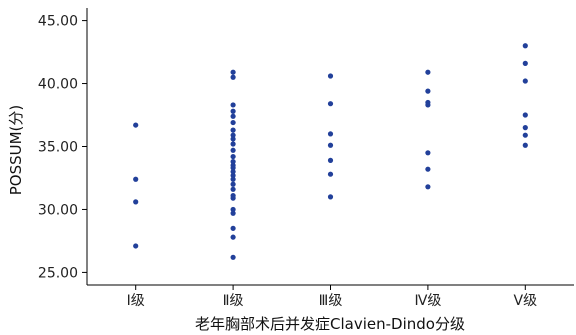 The width and height of the screenshot is (576, 335). What do you see at coordinates (427, 301) in the screenshot?
I see `x-tick-label: Ⅳ级` at bounding box center [427, 301].